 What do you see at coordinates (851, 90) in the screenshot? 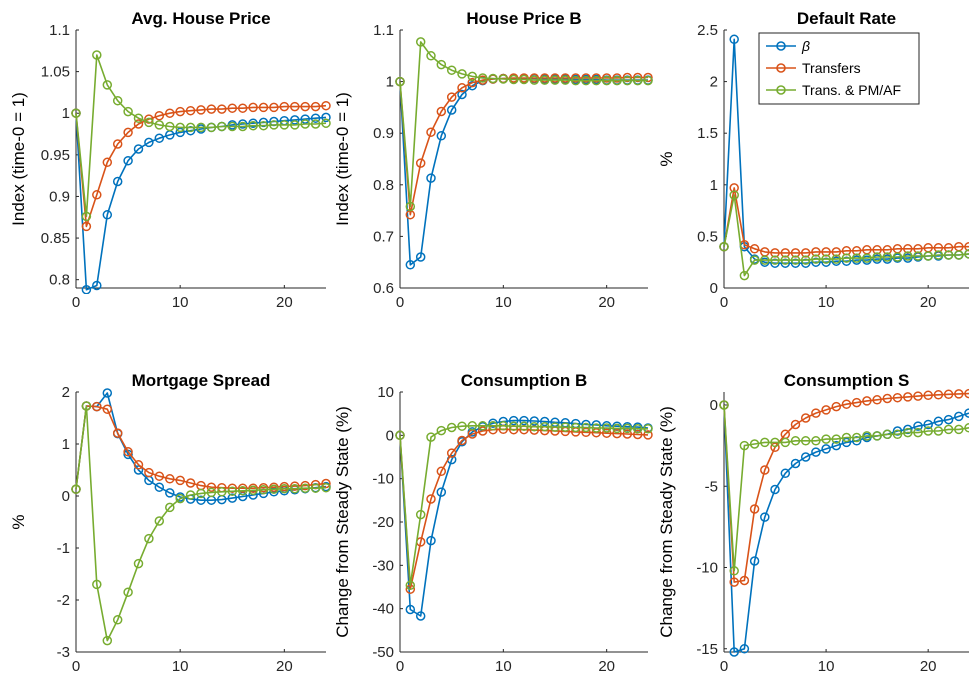
I see `legend-label-trans-pm-af: Trans. & PM/AF` at bounding box center [851, 90].